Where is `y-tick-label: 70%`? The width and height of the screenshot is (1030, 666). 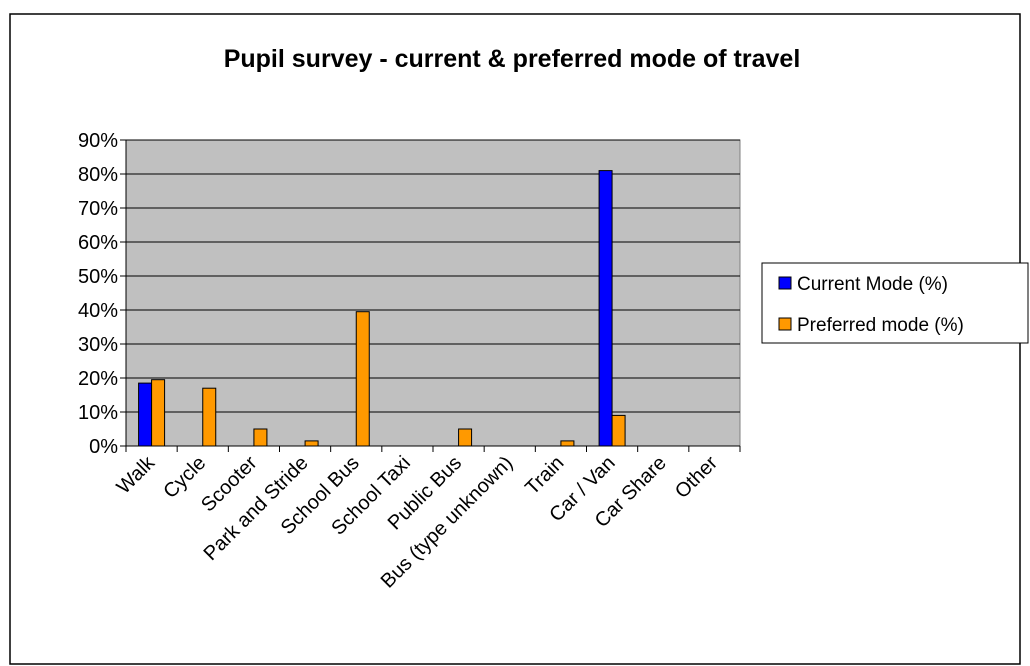 y-tick-label: 70% is located at coordinates (98, 209).